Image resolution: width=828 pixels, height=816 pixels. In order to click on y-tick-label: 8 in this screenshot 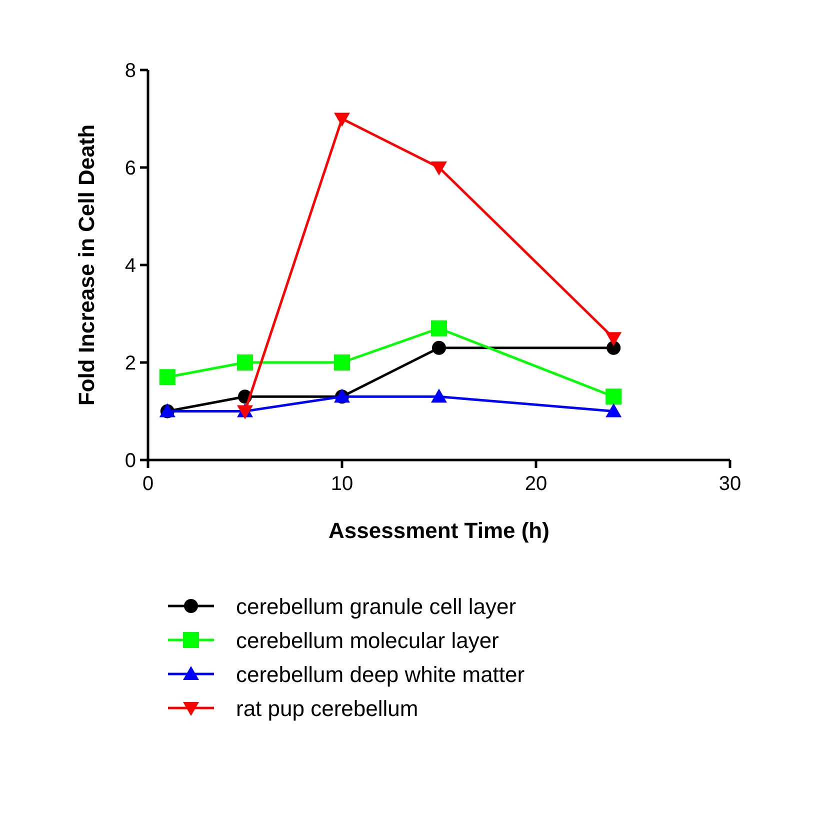, I will do `click(130, 71)`.